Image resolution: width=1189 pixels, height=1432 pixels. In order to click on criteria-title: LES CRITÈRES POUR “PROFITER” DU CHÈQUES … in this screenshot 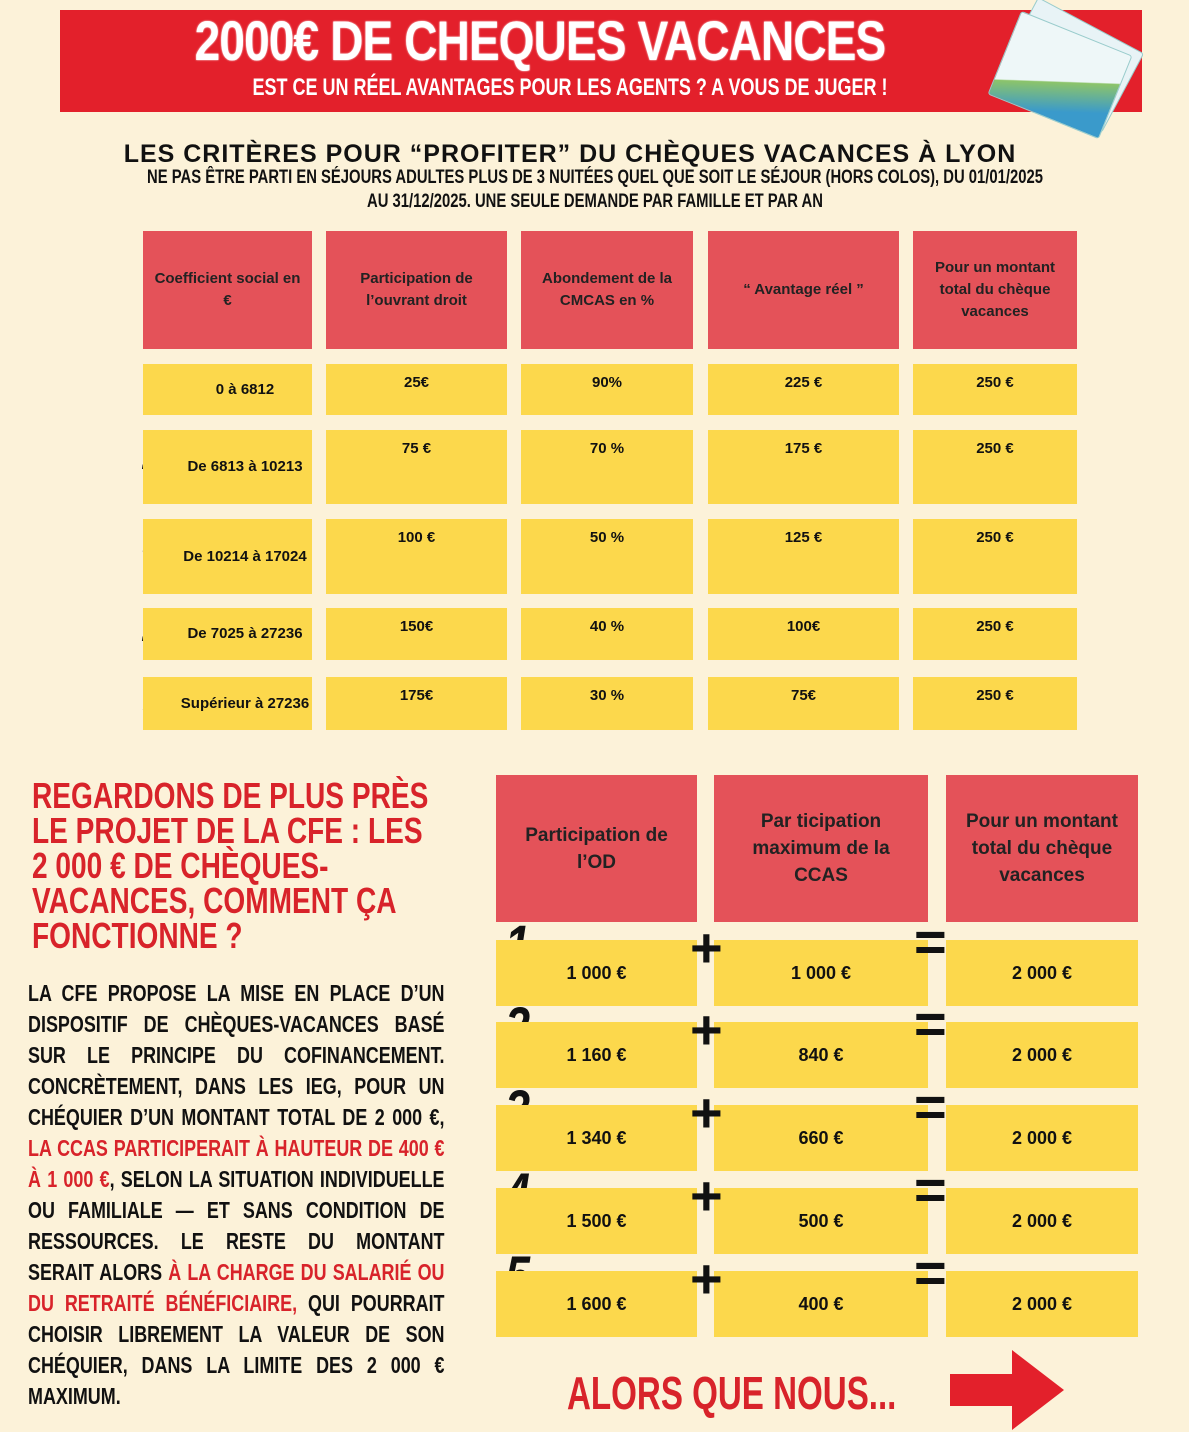, I will do `click(570, 154)`.